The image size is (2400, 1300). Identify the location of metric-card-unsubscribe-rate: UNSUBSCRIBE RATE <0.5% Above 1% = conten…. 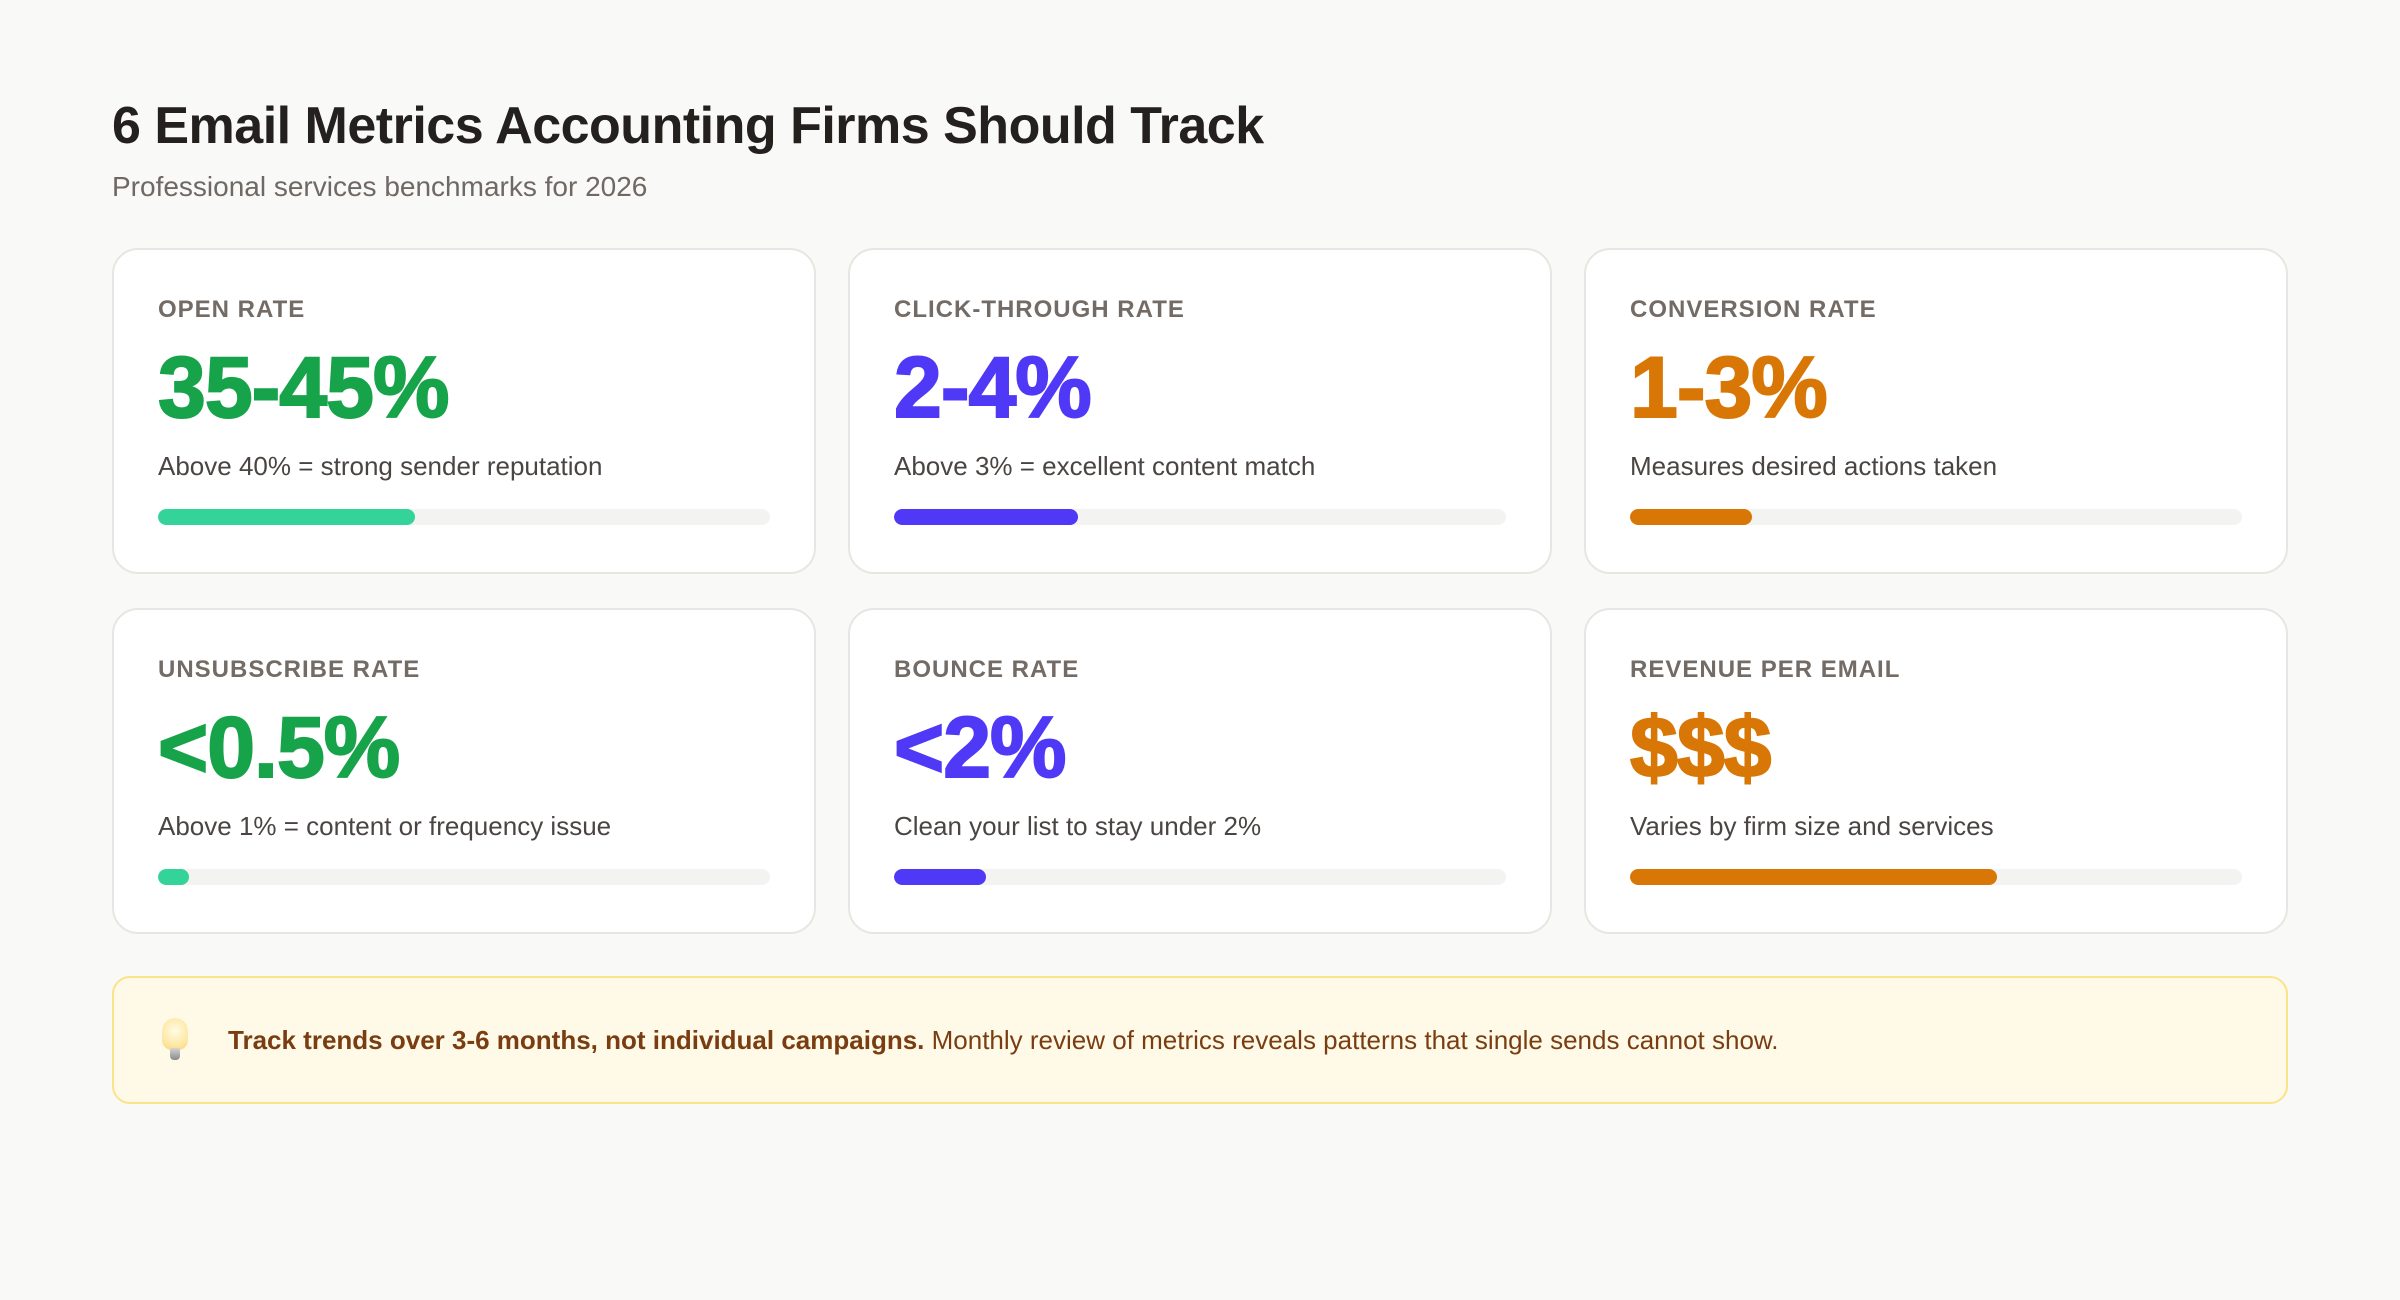
(464, 771).